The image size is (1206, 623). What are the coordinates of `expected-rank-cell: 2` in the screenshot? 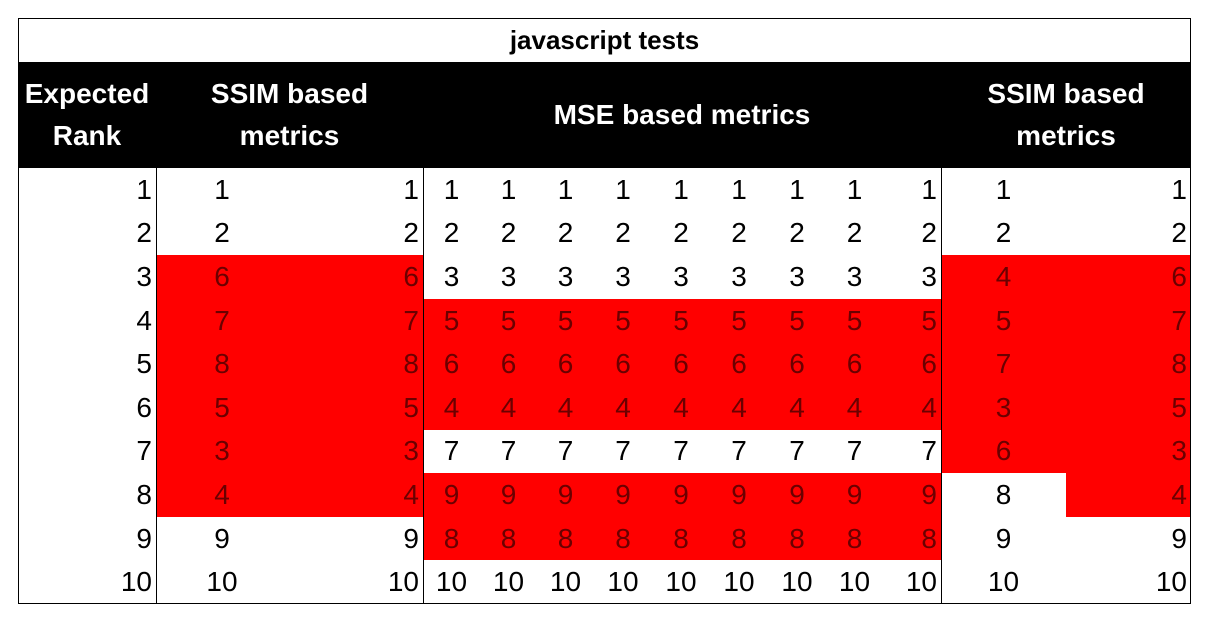 It's located at (144, 233).